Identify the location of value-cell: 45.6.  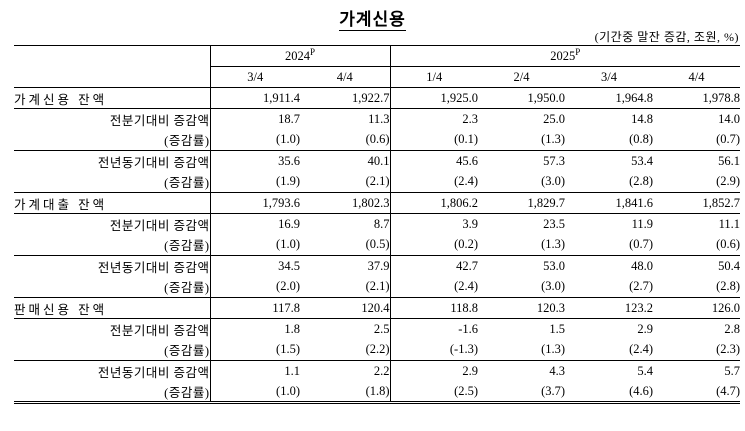
(434, 161).